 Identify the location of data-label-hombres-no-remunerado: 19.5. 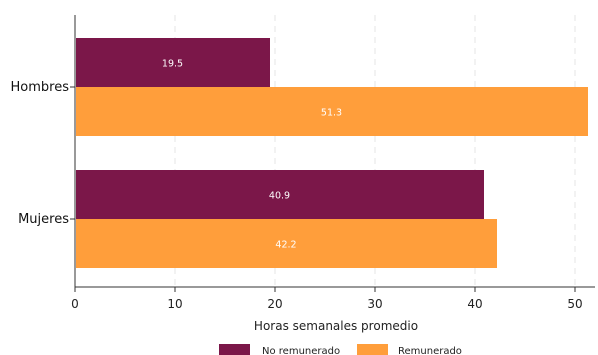
(172, 64).